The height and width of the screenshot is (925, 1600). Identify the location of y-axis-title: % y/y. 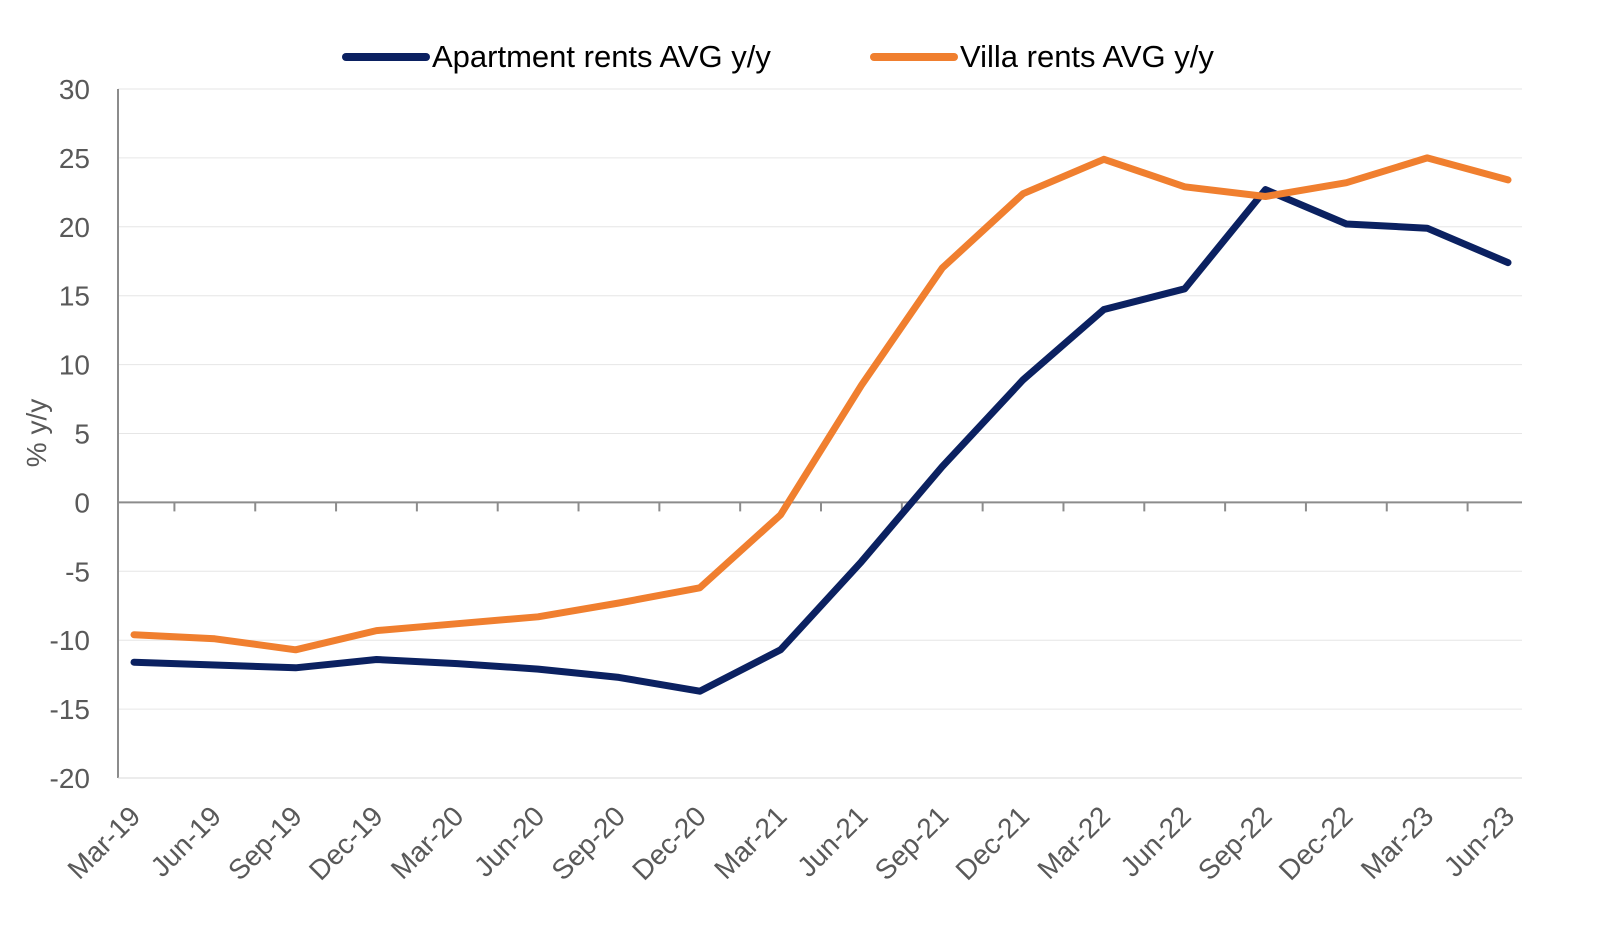
(36, 433).